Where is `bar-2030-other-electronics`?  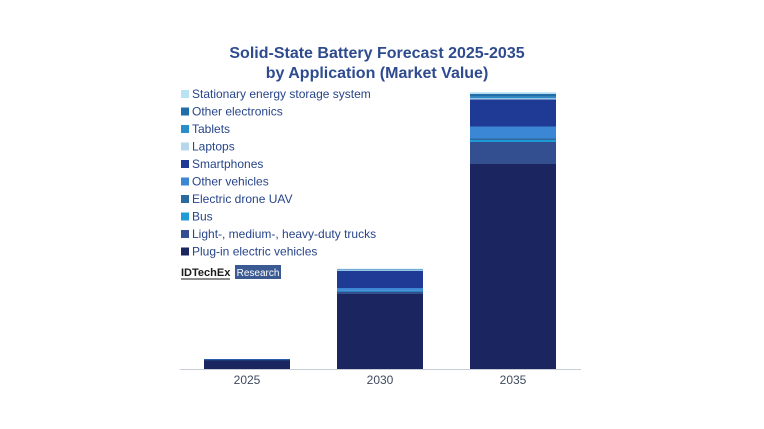 bar-2030-other-electronics is located at coordinates (380, 269).